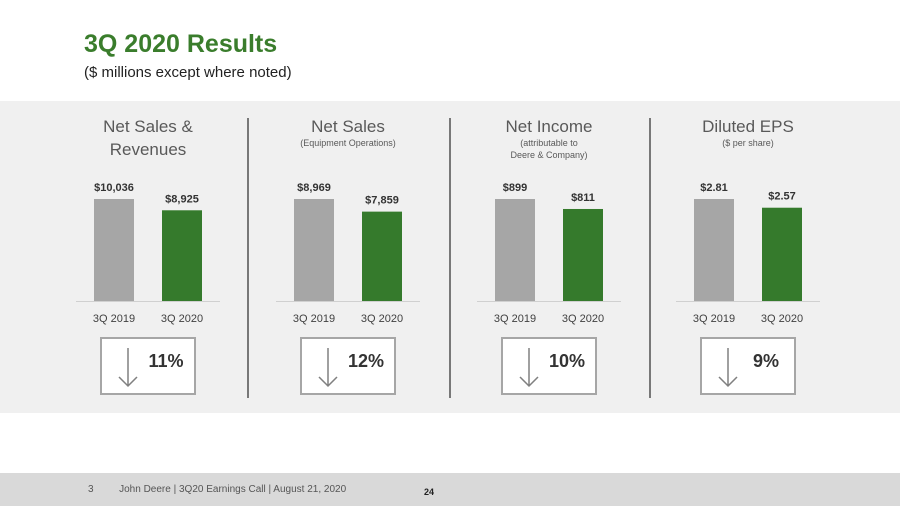 This screenshot has width=900, height=506. Describe the element at coordinates (182, 255) in the screenshot. I see `bar-1-current` at that location.